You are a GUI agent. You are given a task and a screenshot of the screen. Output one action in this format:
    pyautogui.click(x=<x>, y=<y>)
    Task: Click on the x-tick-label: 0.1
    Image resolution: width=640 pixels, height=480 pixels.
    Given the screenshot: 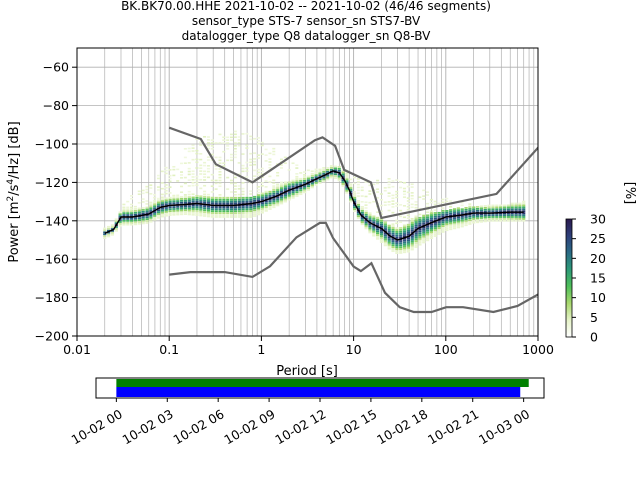 What is the action you would take?
    pyautogui.click(x=169, y=349)
    